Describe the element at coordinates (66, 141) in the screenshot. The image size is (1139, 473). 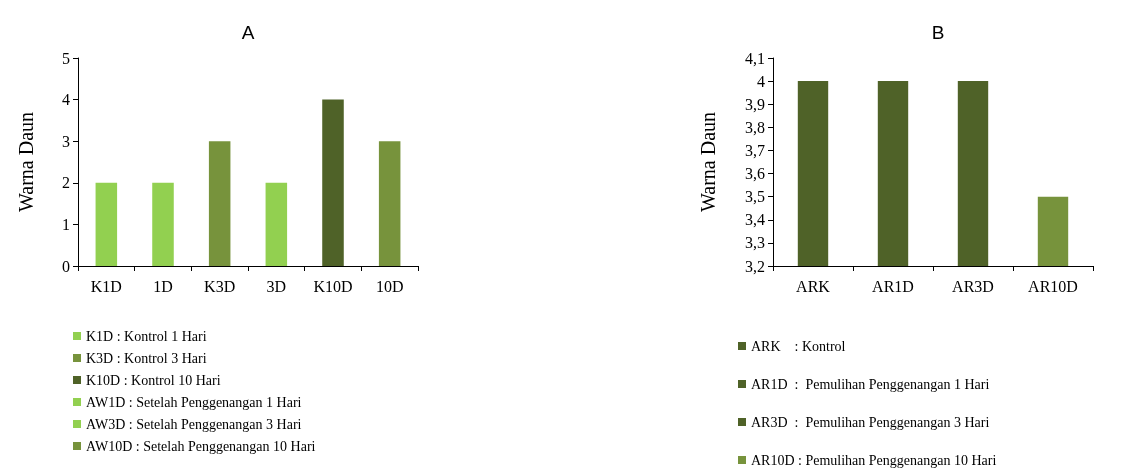
I see `y-tick-label: 3` at that location.